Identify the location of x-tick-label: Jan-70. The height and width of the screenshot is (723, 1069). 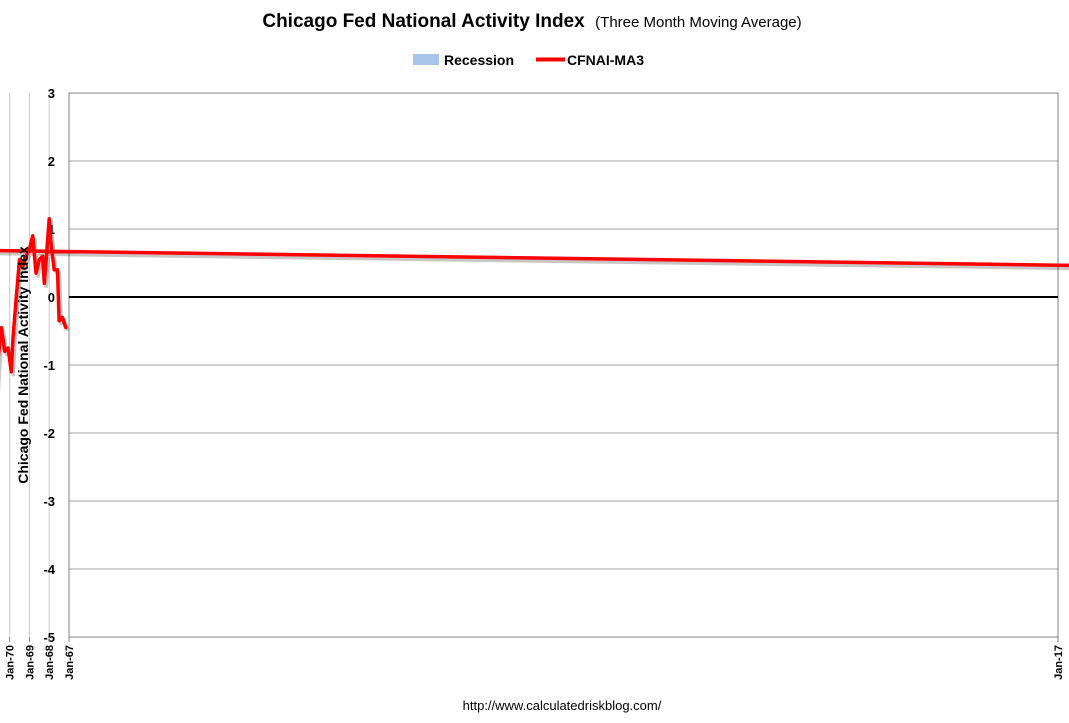
(11, 662).